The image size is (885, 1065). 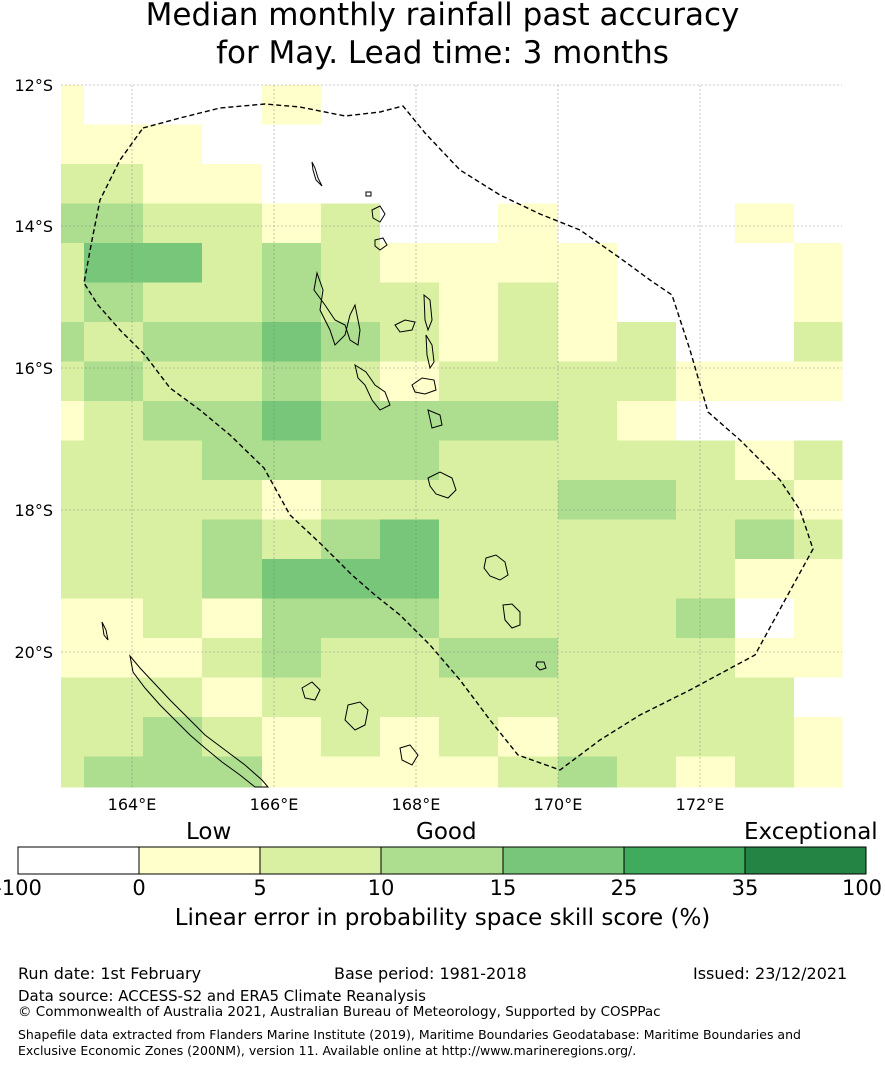 What do you see at coordinates (372, 387) in the screenshot?
I see `island-malekula` at bounding box center [372, 387].